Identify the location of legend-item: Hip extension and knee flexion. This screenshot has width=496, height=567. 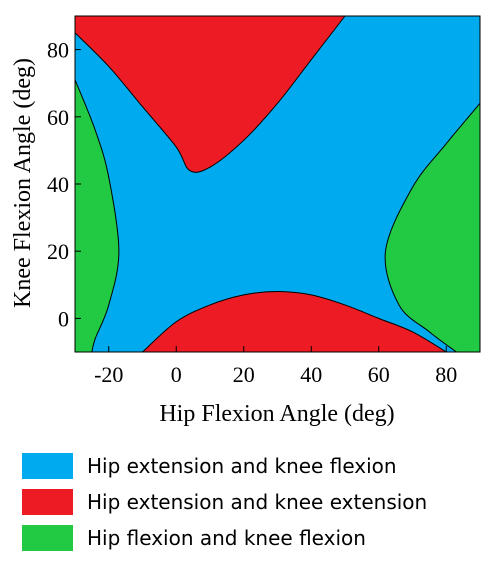
(252, 466).